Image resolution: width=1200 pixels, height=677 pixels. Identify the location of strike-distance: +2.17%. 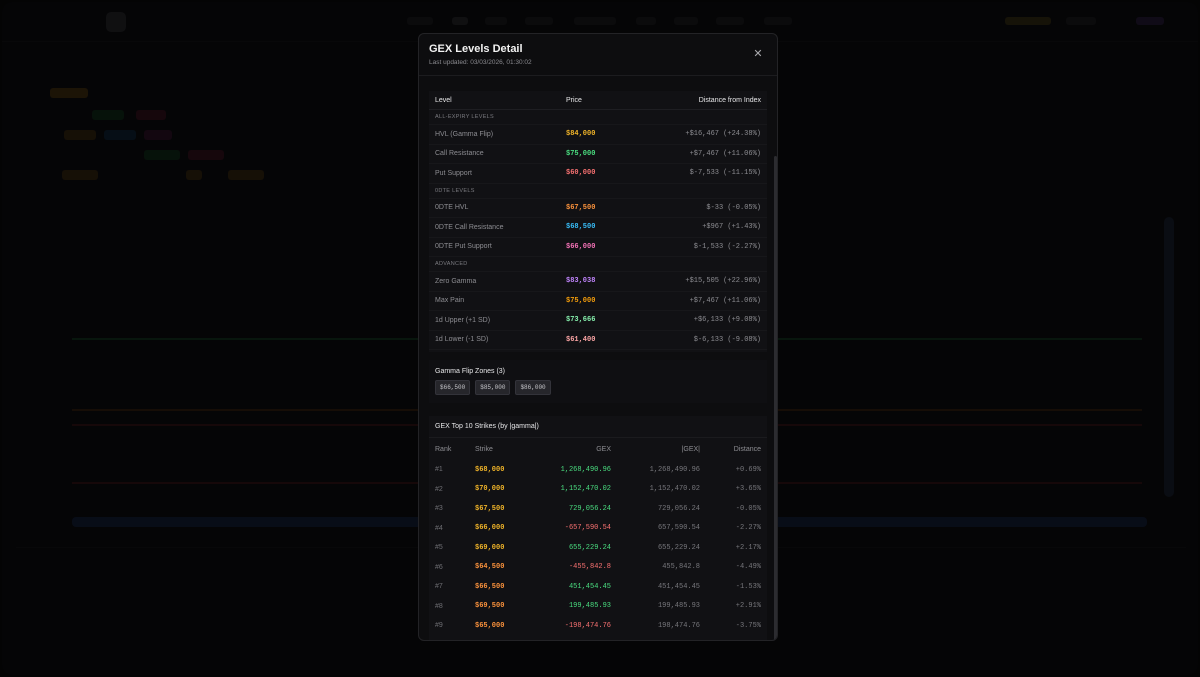
(748, 547).